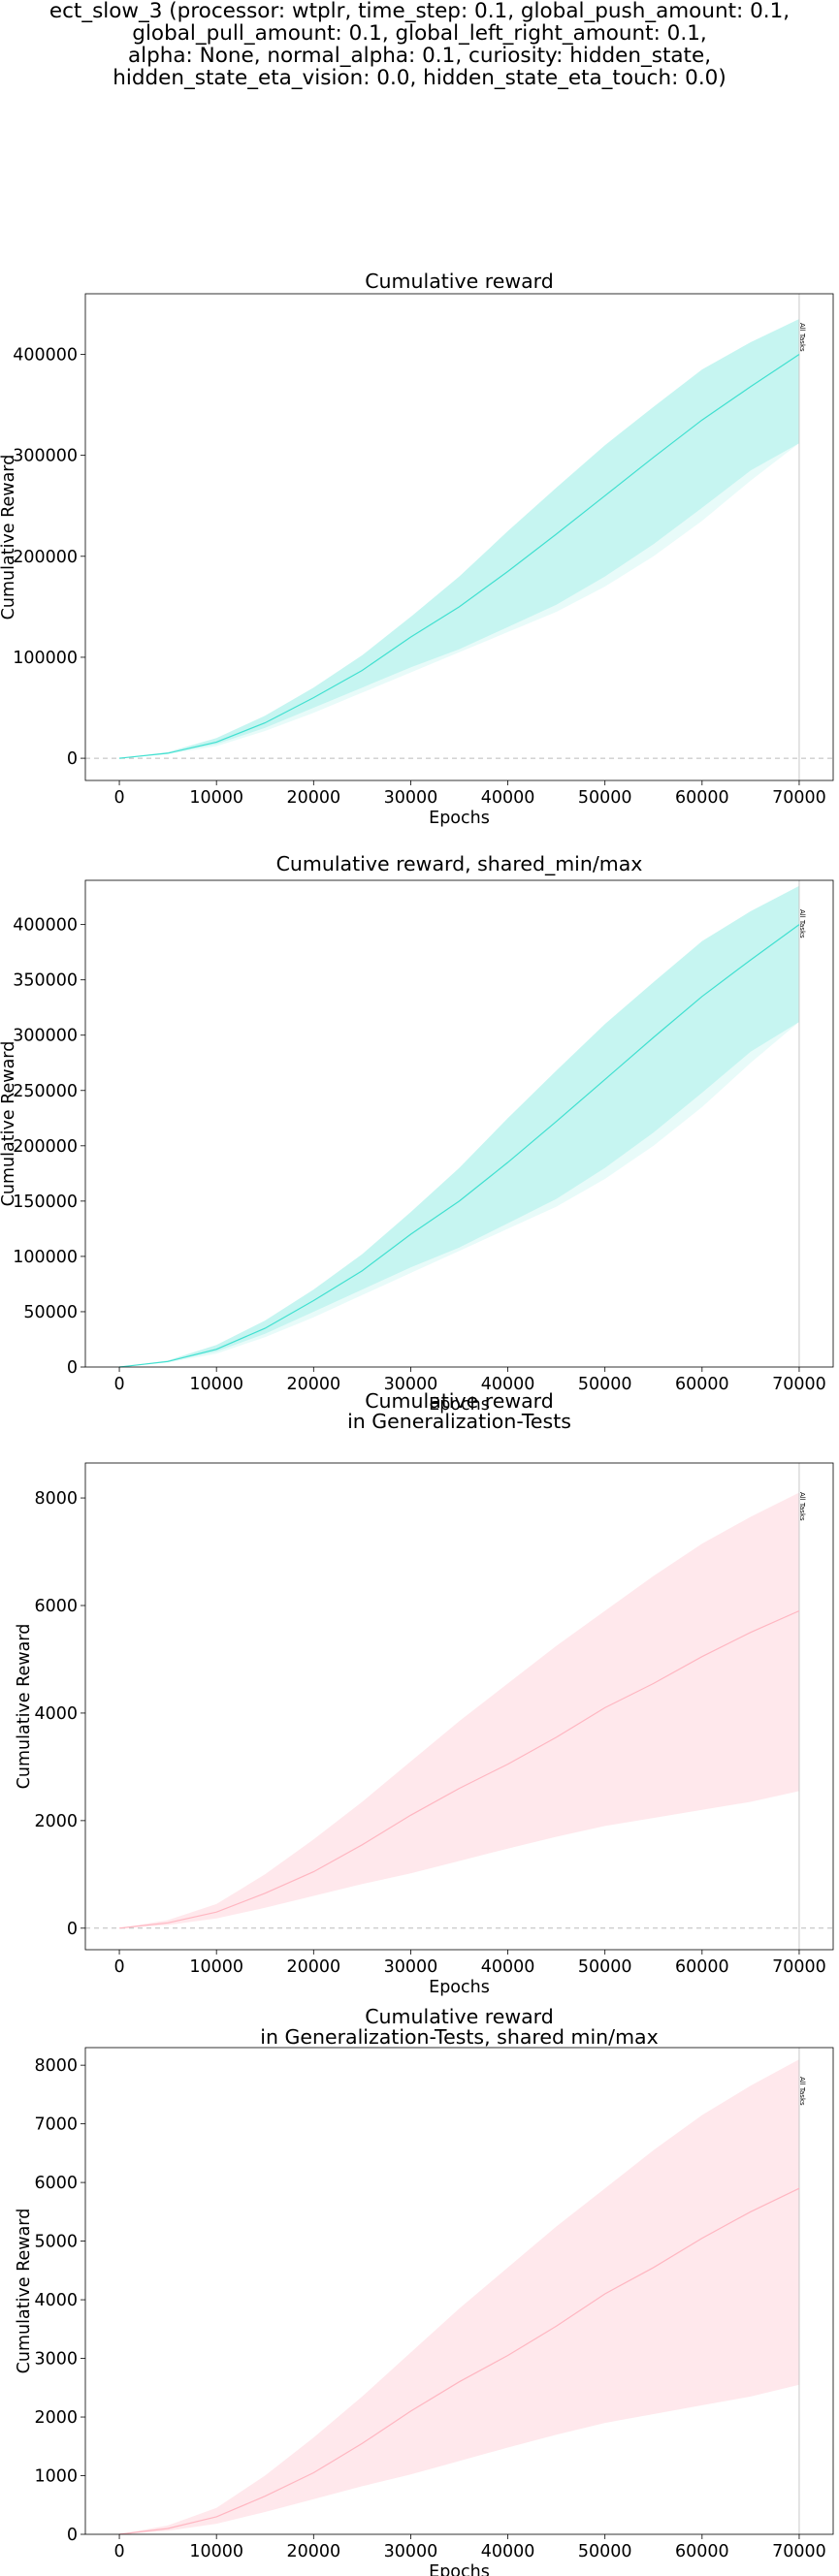  I want to click on y-tick-label: 7000, so click(56, 2125).